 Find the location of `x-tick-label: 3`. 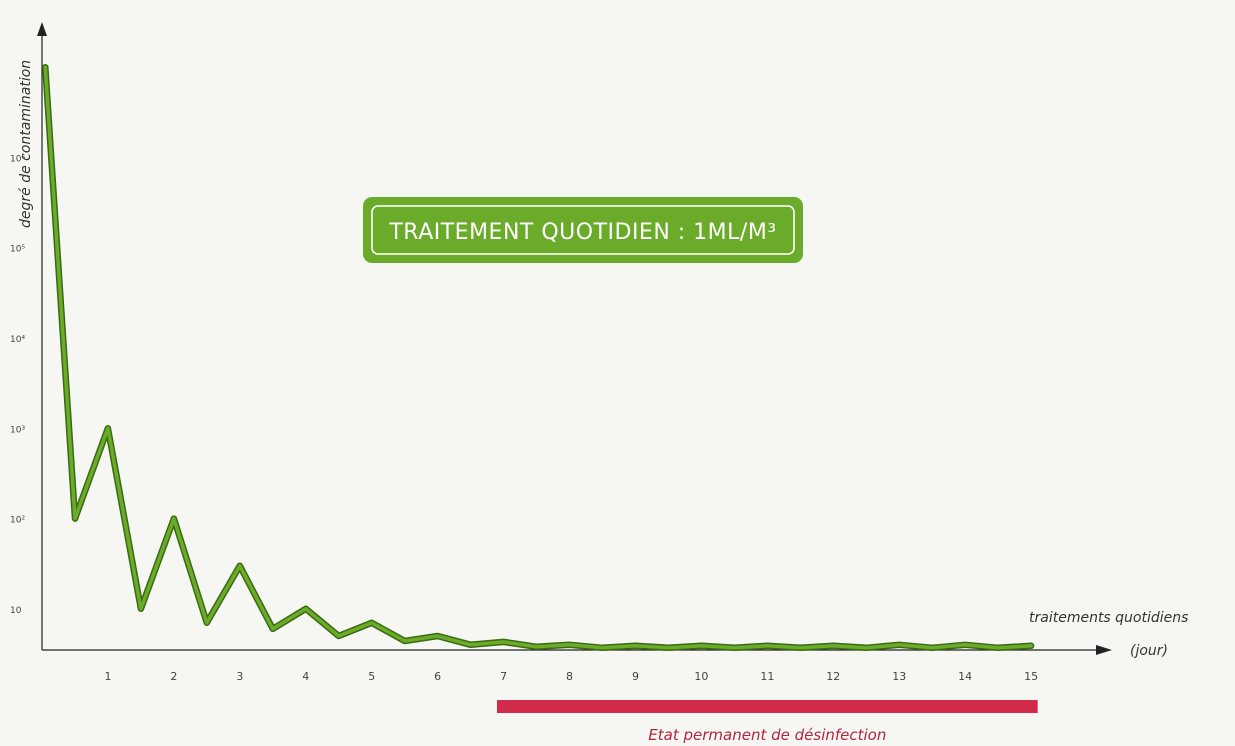

x-tick-label: 3 is located at coordinates (239, 676).